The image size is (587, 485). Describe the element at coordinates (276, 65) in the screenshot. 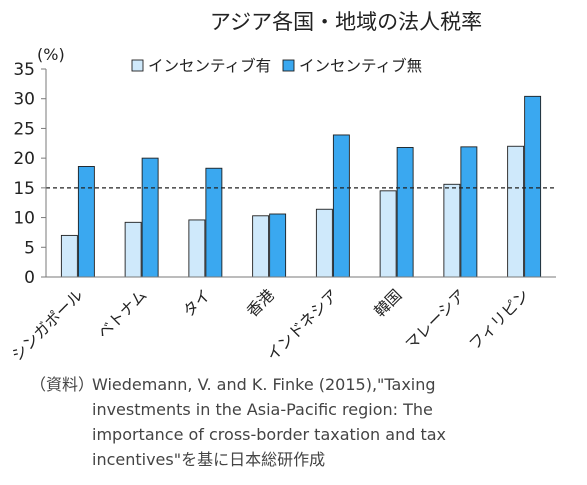

I see `legend: インセンティブ有 インセンティブ無` at that location.